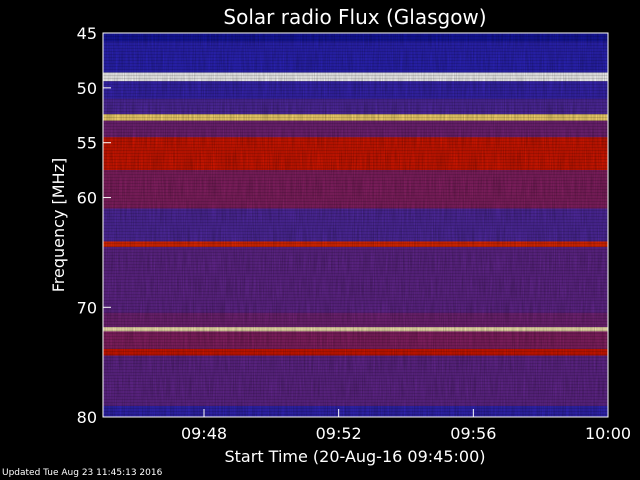 This screenshot has height=480, width=640. What do you see at coordinates (87, 143) in the screenshot?
I see `y-tick-label: 55` at bounding box center [87, 143].